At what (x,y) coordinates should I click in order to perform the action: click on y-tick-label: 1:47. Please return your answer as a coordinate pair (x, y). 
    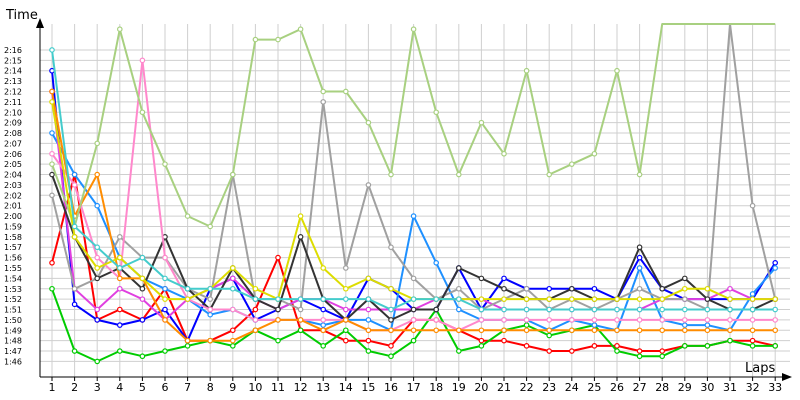
    Looking at the image, I should click on (13, 351).